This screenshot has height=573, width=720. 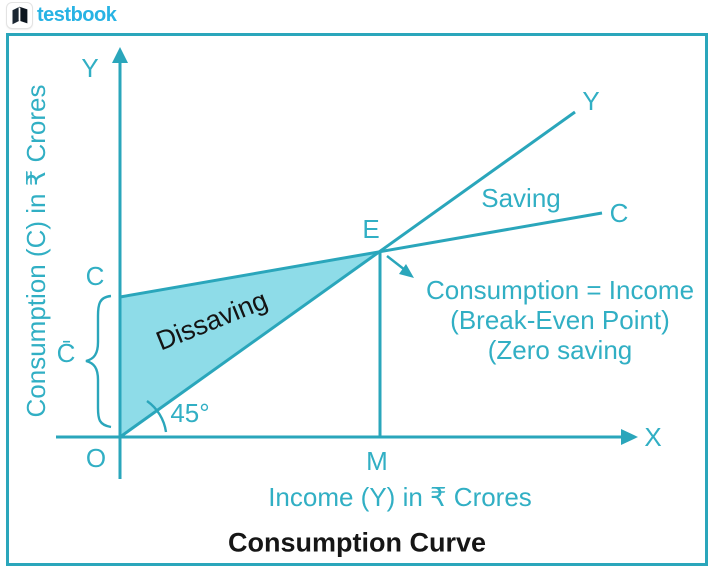 What do you see at coordinates (90, 68) in the screenshot?
I see `y-axis-letter: Y` at bounding box center [90, 68].